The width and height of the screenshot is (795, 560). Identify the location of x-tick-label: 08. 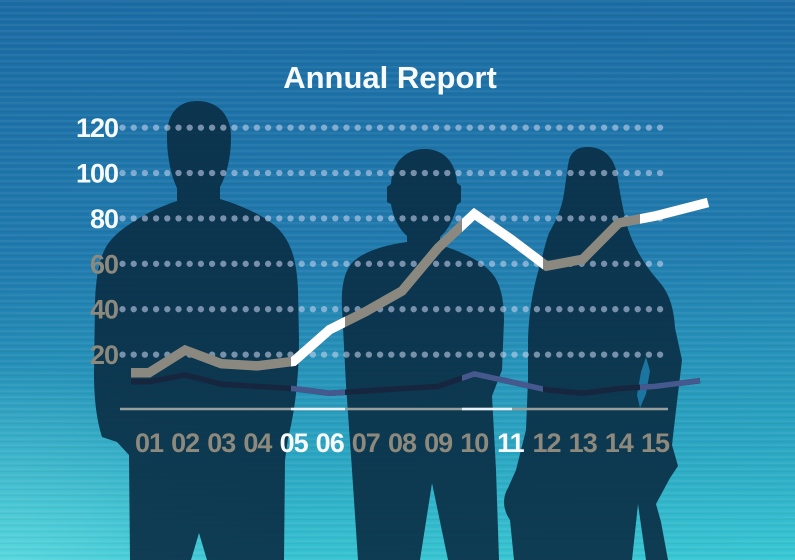
(402, 443).